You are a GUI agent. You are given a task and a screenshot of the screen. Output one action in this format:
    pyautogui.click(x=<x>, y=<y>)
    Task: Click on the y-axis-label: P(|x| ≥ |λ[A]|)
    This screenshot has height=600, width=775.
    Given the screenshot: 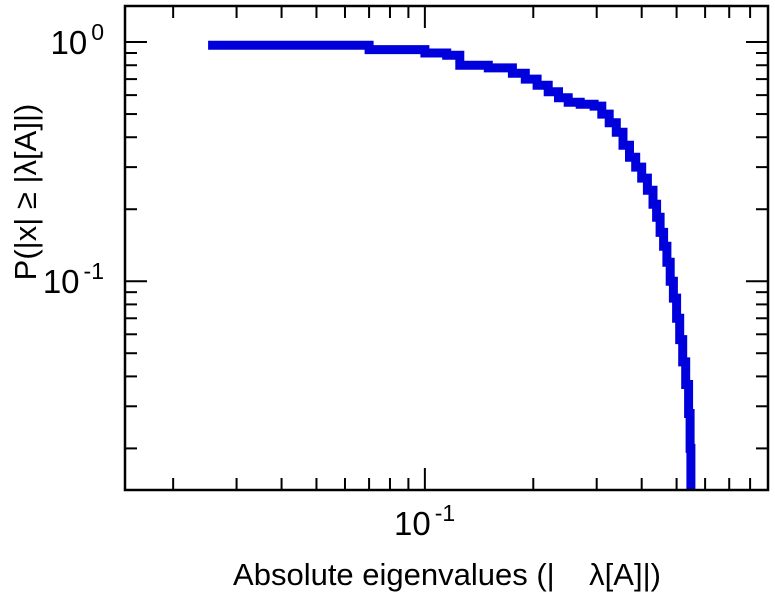 What is the action you would take?
    pyautogui.click(x=25, y=192)
    